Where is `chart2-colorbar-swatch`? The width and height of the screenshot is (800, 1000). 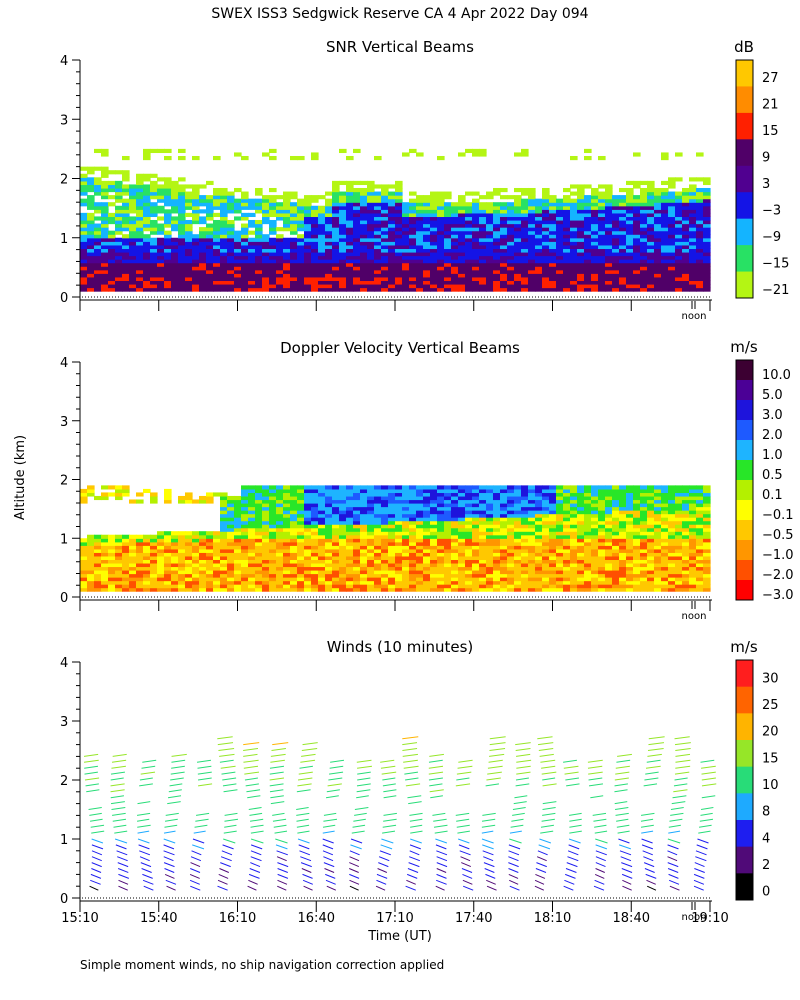 chart2-colorbar-swatch is located at coordinates (744, 807).